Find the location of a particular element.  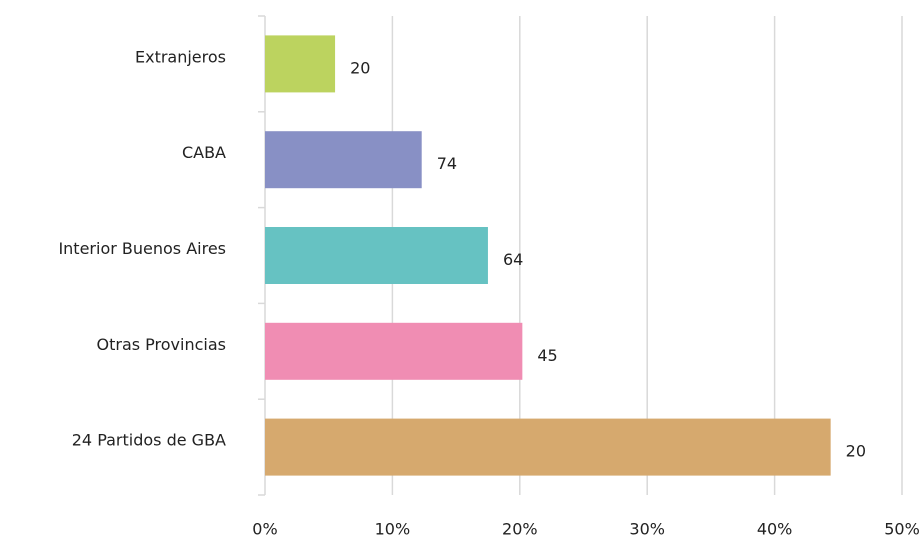

y-tick-label: 24 Partidos de GBA is located at coordinates (149, 440).